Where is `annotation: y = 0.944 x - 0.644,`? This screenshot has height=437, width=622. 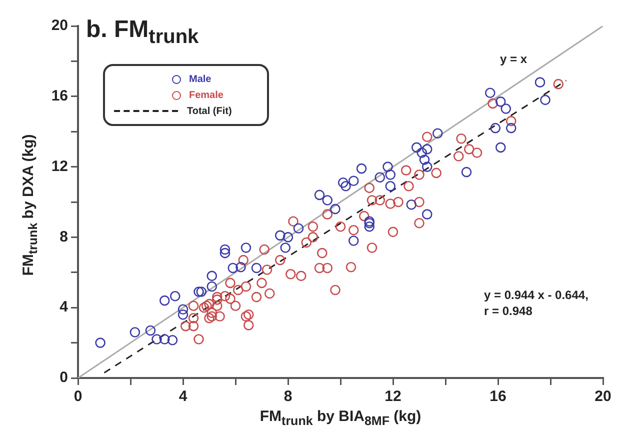 annotation: y = 0.944 x - 0.644, is located at coordinates (536, 295).